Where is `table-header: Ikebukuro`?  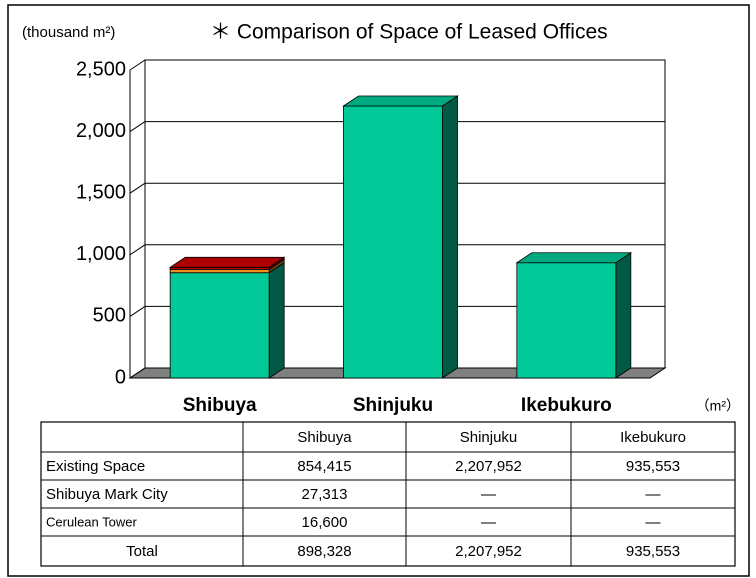 table-header: Ikebukuro is located at coordinates (653, 437).